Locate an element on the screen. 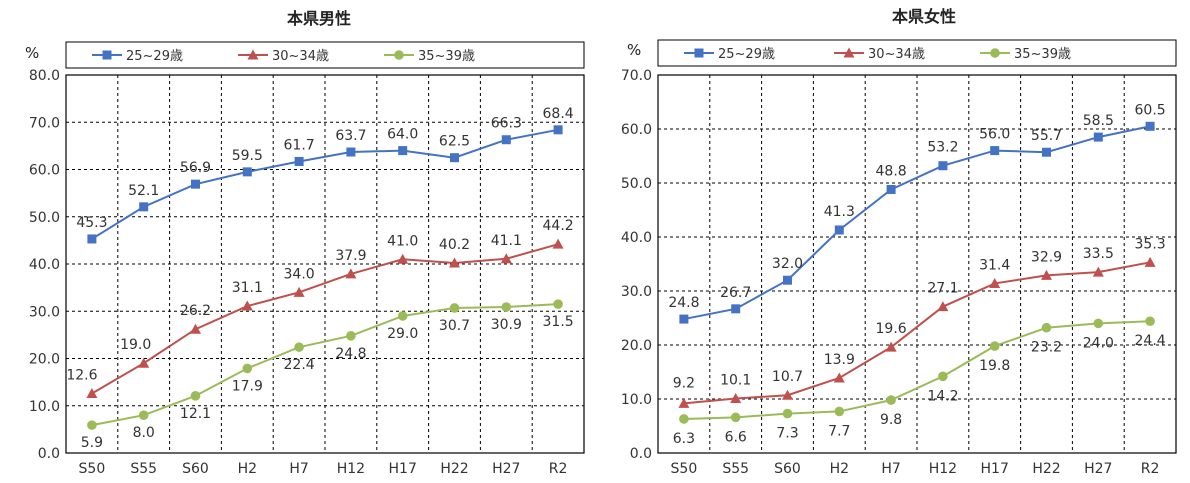 The image size is (1190, 483). x-tick-label: R2 is located at coordinates (1150, 469).